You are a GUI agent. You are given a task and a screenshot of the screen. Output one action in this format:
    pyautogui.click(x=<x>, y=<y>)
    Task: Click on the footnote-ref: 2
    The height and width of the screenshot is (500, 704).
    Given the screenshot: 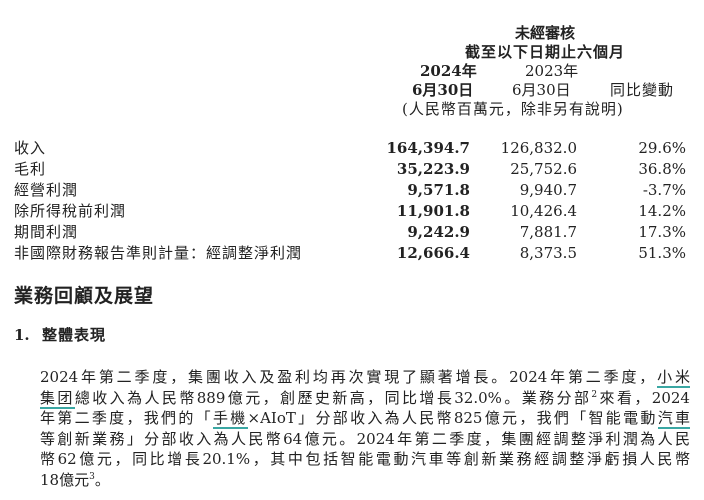 What is the action you would take?
    pyautogui.click(x=594, y=394)
    